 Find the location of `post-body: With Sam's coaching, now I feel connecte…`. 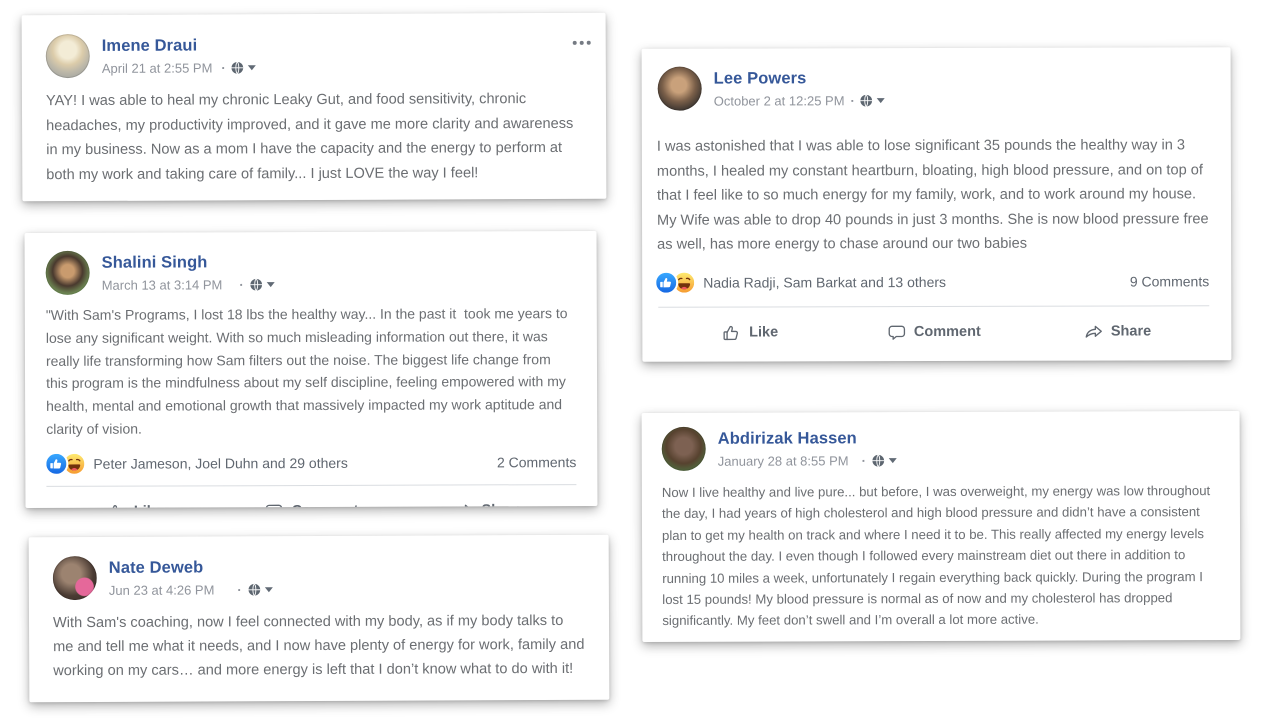

post-body: With Sam's coaching, now I feel connecte… is located at coordinates (320, 646).